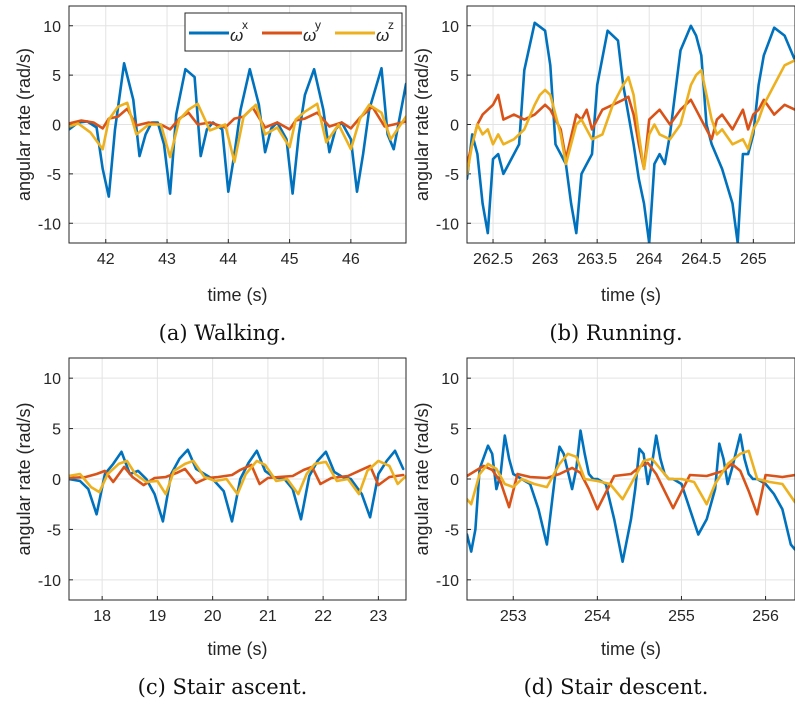  Describe the element at coordinates (493, 259) in the screenshot. I see `x-tick-label: 262.5` at that location.